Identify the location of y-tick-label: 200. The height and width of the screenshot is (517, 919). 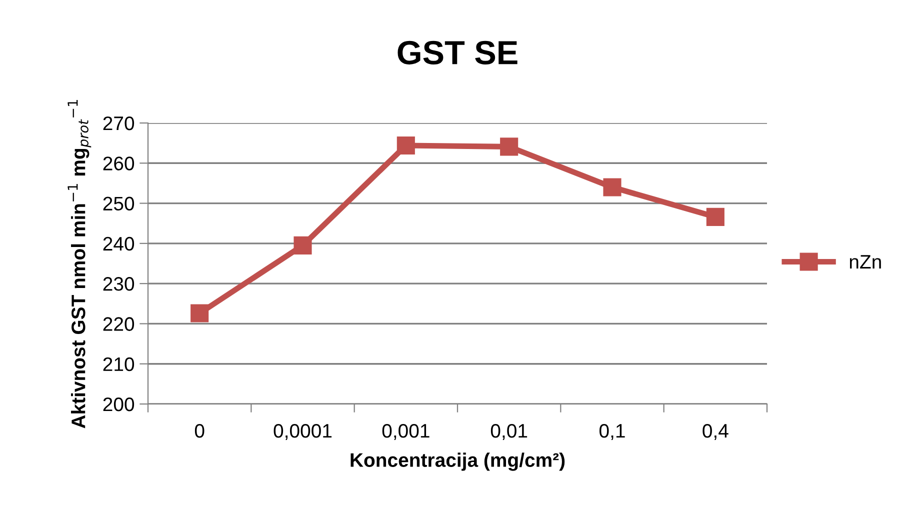
(118, 404).